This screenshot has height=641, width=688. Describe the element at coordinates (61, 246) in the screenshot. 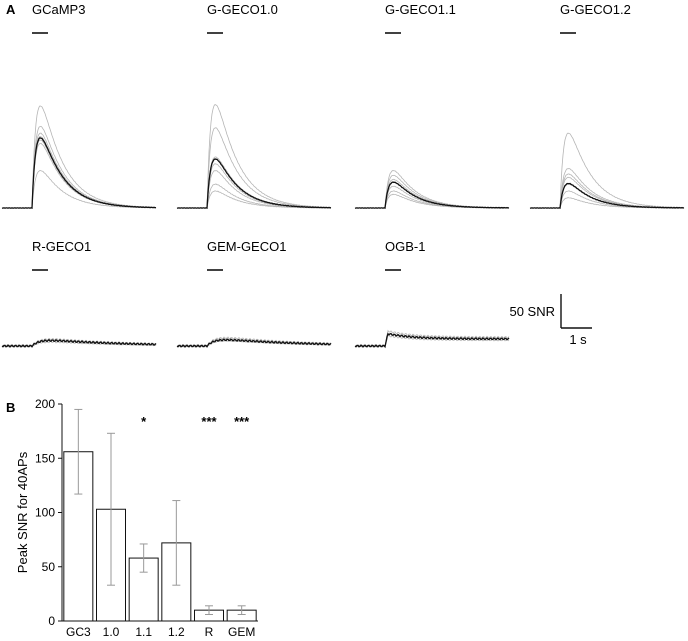

I see `trace-title: R-GECO1` at that location.